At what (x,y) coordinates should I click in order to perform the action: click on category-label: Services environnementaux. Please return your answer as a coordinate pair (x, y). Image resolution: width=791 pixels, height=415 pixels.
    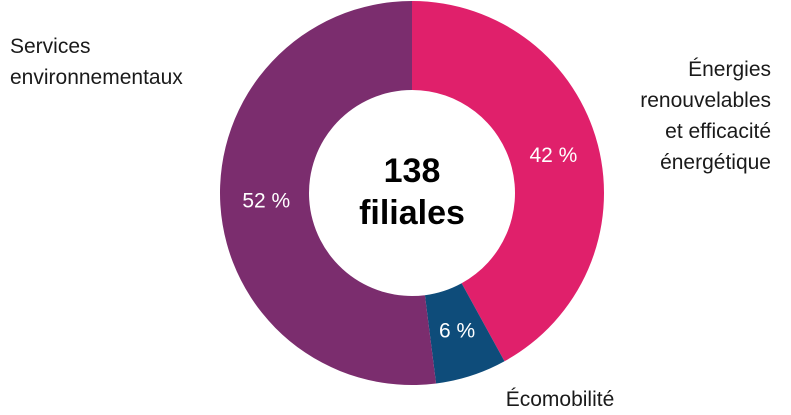
    Looking at the image, I should click on (96, 62).